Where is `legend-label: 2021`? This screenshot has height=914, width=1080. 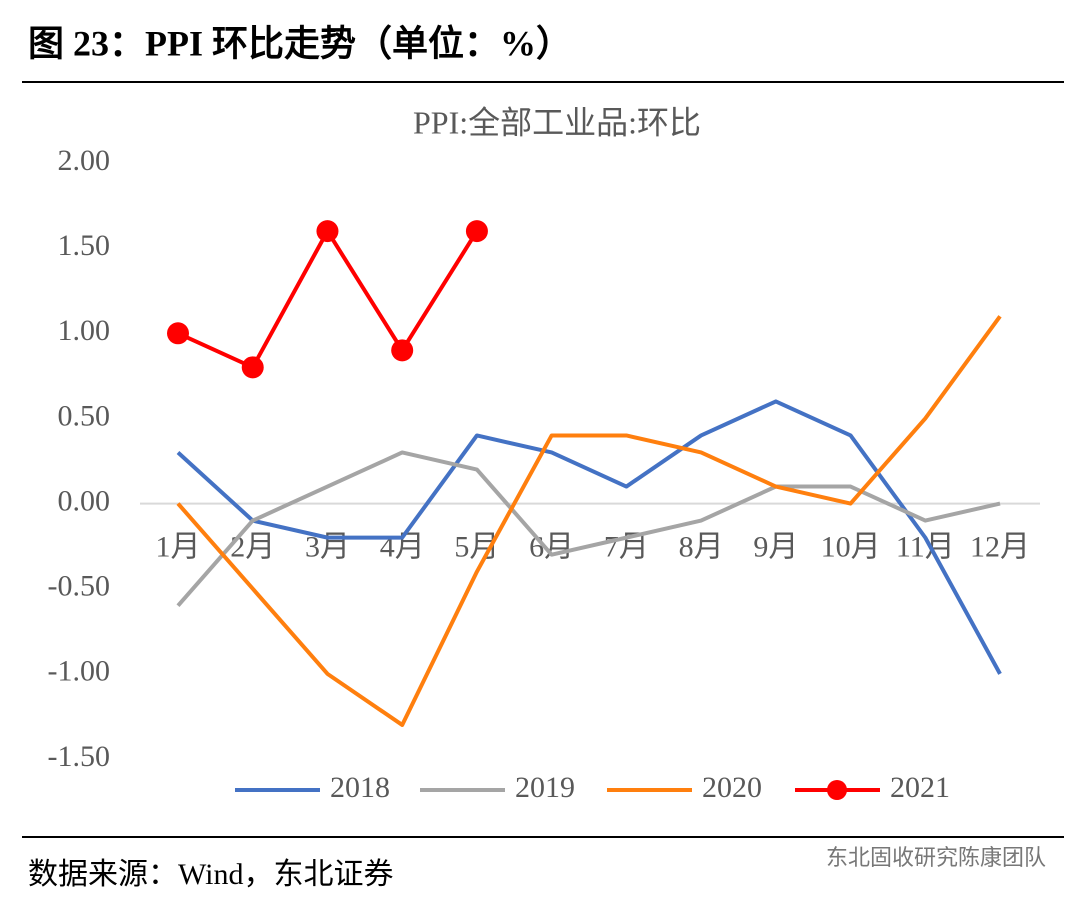 legend-label: 2021 is located at coordinates (920, 787).